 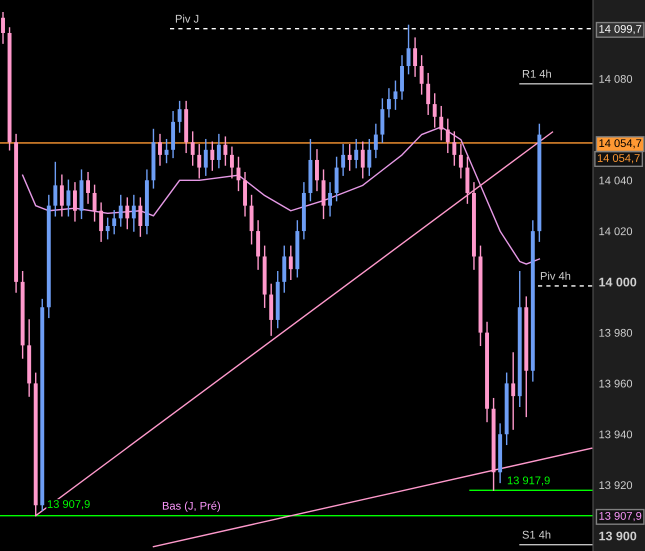 What do you see at coordinates (69, 505) in the screenshot?
I see `annotation: 13 907,9` at bounding box center [69, 505].